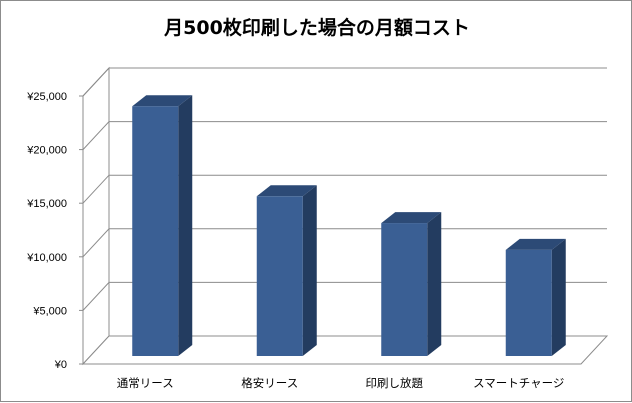 Image resolution: width=632 pixels, height=403 pixels. What do you see at coordinates (96, 216) in the screenshot?
I see `side-wall` at bounding box center [96, 216].